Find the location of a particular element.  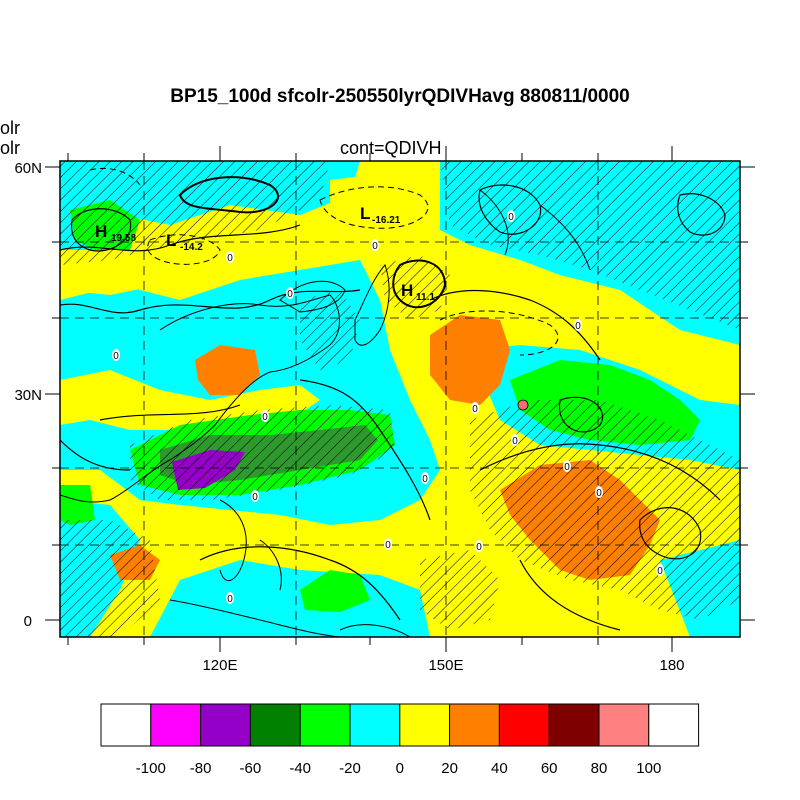

colorbar-label: 40 is located at coordinates (499, 768).